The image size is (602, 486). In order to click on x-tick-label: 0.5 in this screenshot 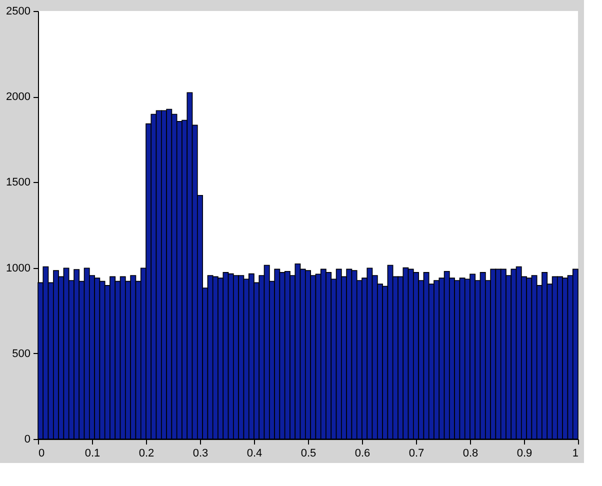, I will do `click(308, 454)`.